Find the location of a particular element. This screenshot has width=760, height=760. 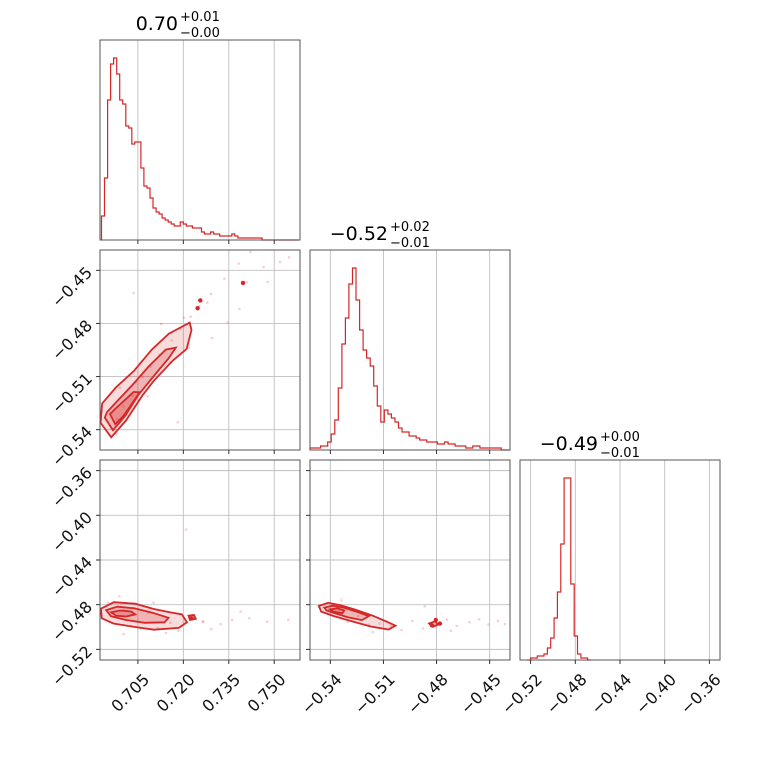

x-tick-label: 0.705 is located at coordinates (130, 693).